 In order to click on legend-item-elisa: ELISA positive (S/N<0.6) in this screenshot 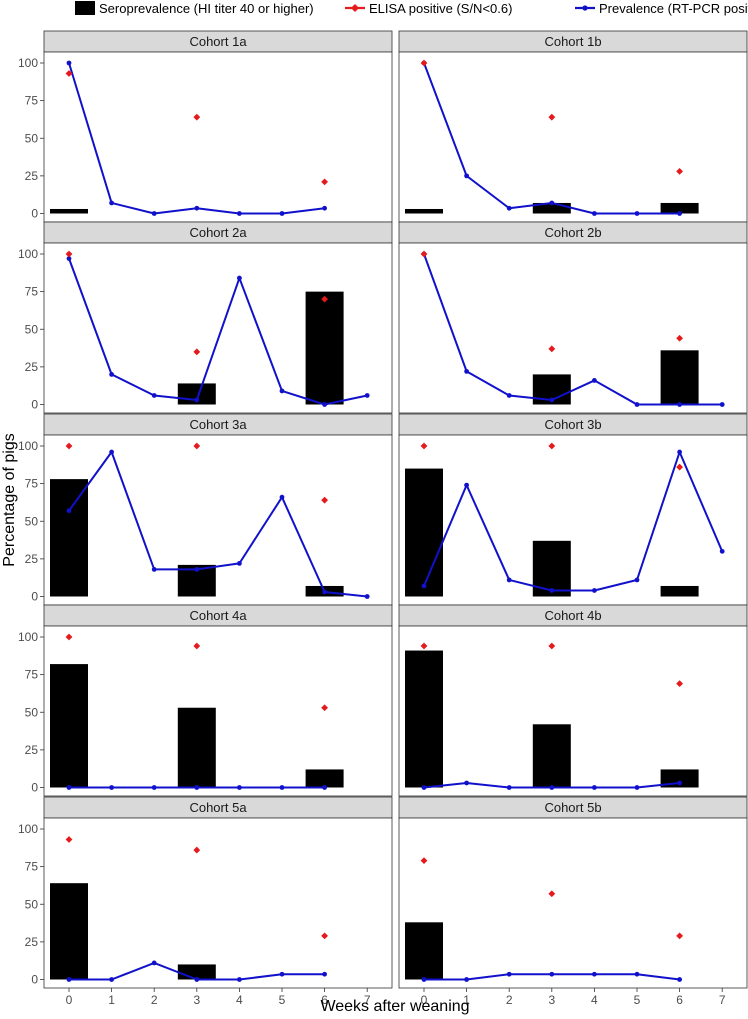, I will do `click(428, 8)`.